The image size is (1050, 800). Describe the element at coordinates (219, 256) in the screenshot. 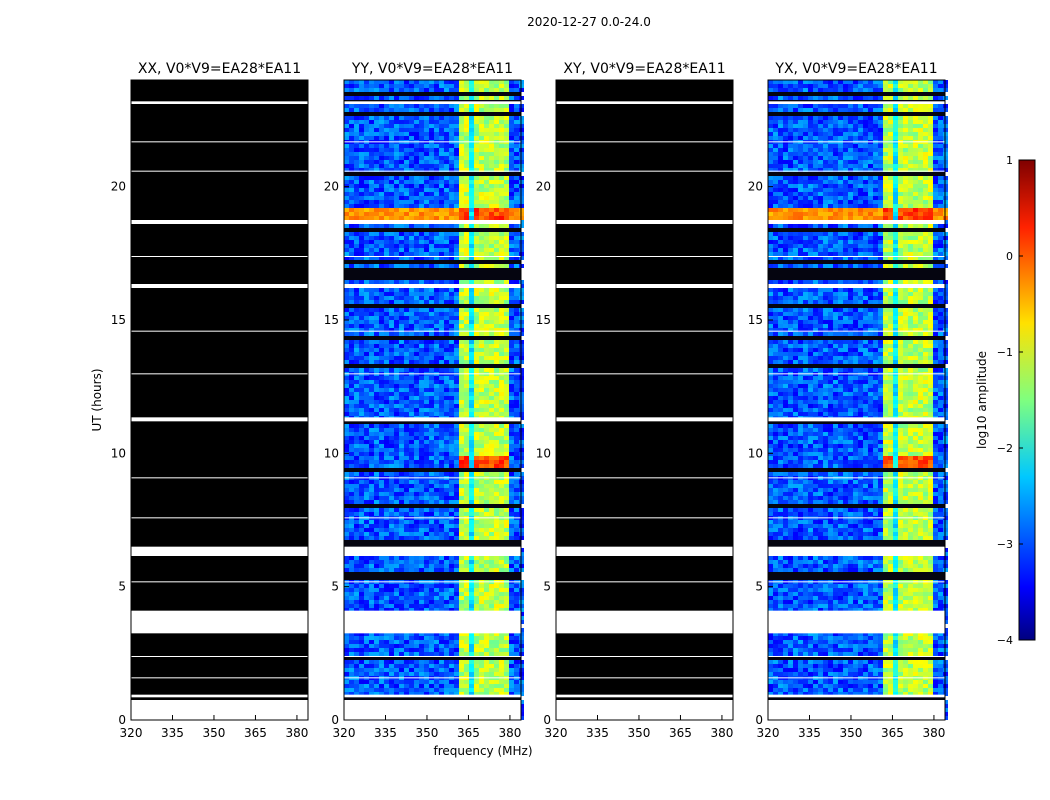

I see `flagged-line` at that location.